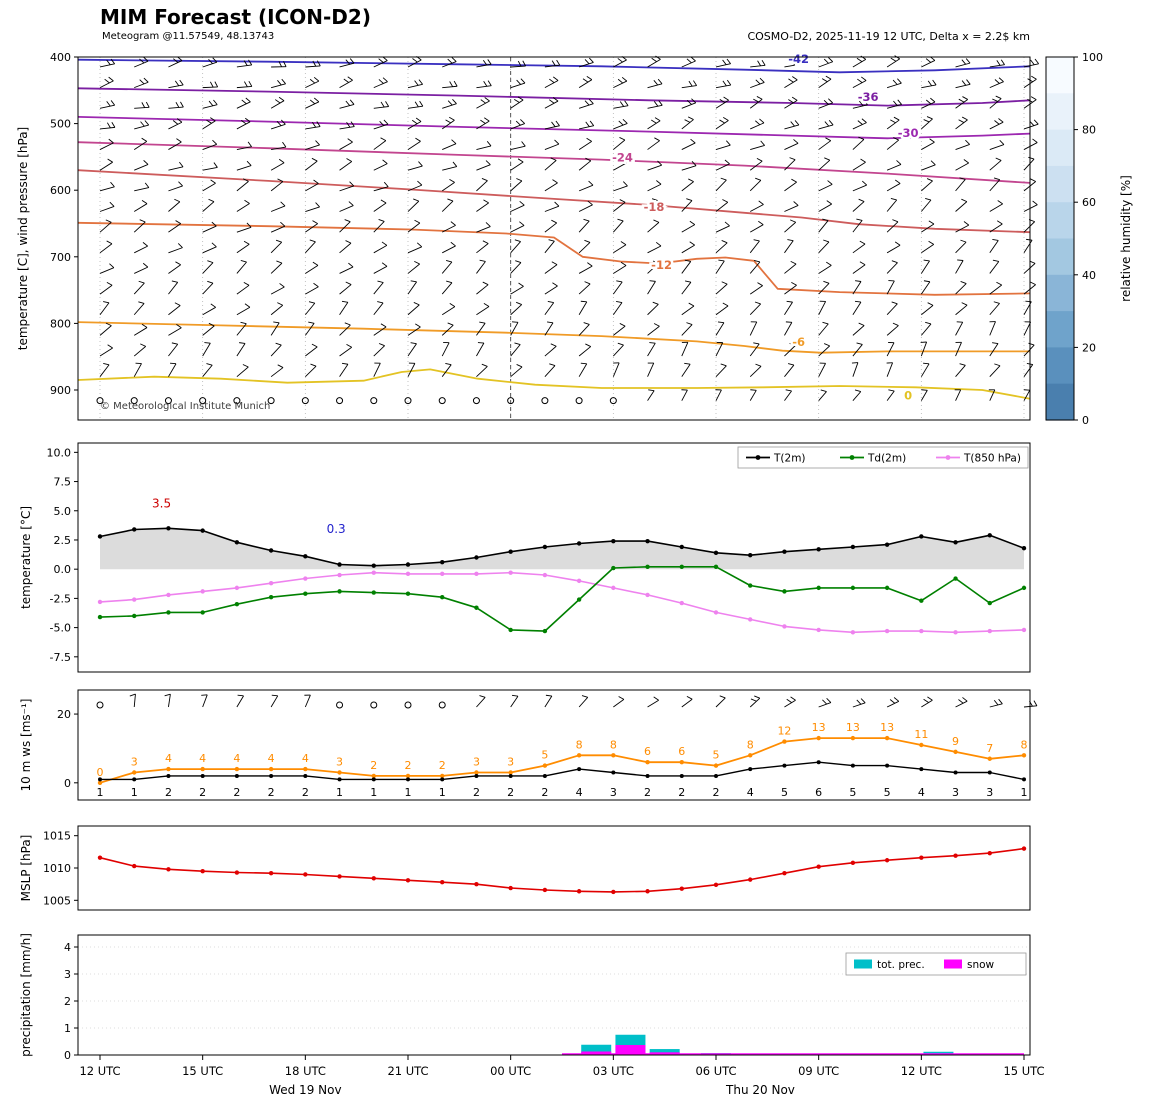  I want to click on svg-text: 7, so click(989, 748).